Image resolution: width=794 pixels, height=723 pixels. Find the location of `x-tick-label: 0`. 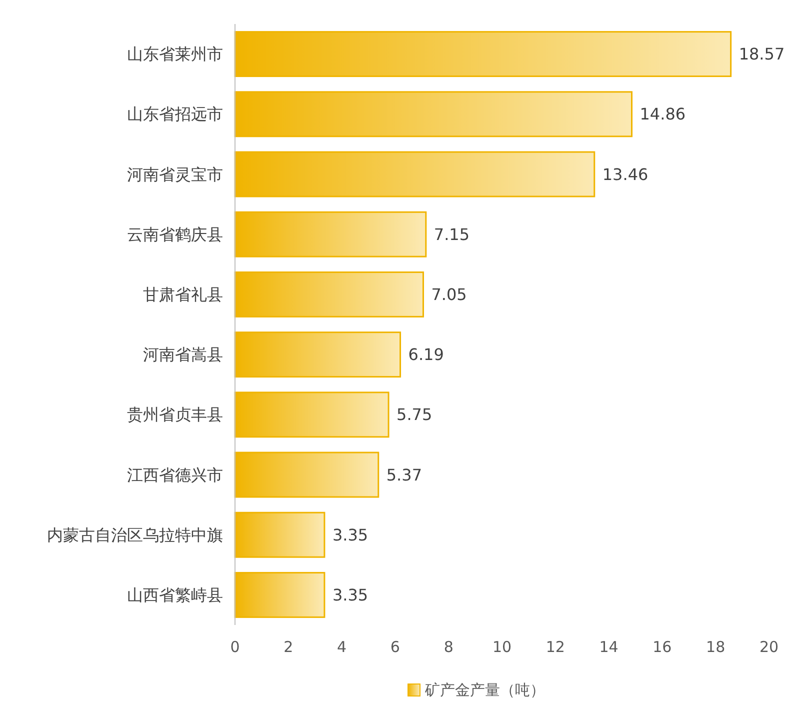

x-tick-label: 0 is located at coordinates (235, 647).